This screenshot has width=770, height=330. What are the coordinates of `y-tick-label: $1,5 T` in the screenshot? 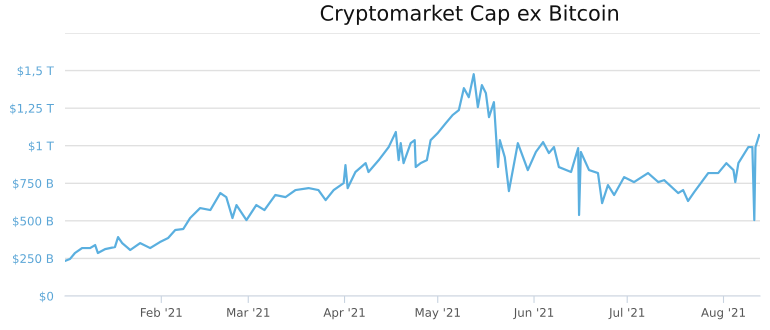 It's located at (36, 71).